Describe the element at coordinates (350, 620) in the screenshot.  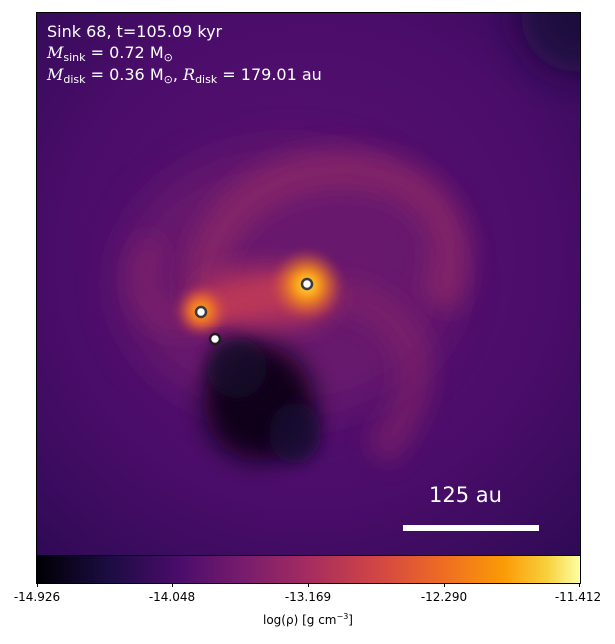
I see `colorbar-label-close: ]` at that location.